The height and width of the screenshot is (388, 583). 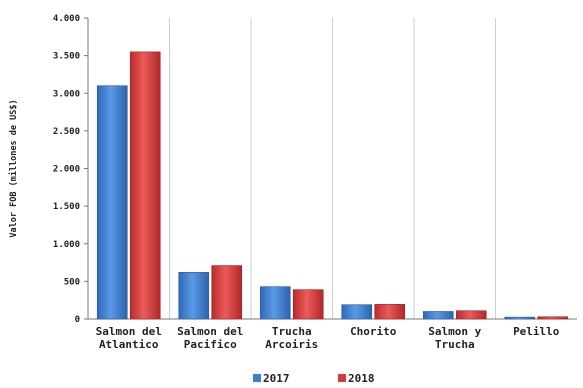 I want to click on y-tick-label: 1.500, so click(x=66, y=207).